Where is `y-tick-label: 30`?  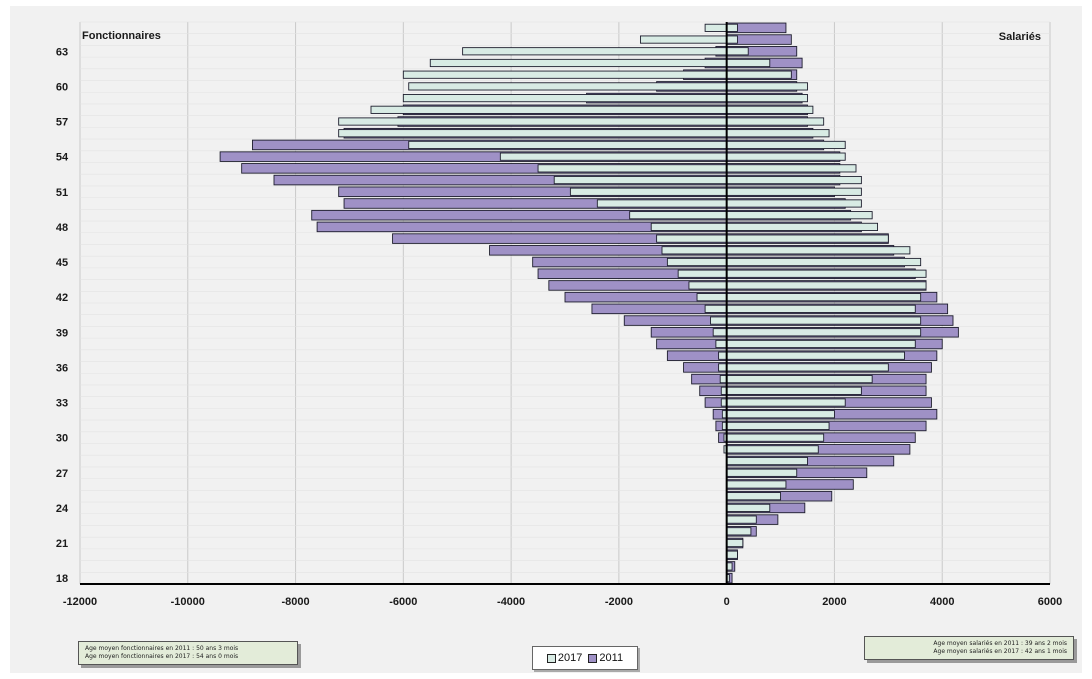 y-tick-label: 30 is located at coordinates (62, 439).